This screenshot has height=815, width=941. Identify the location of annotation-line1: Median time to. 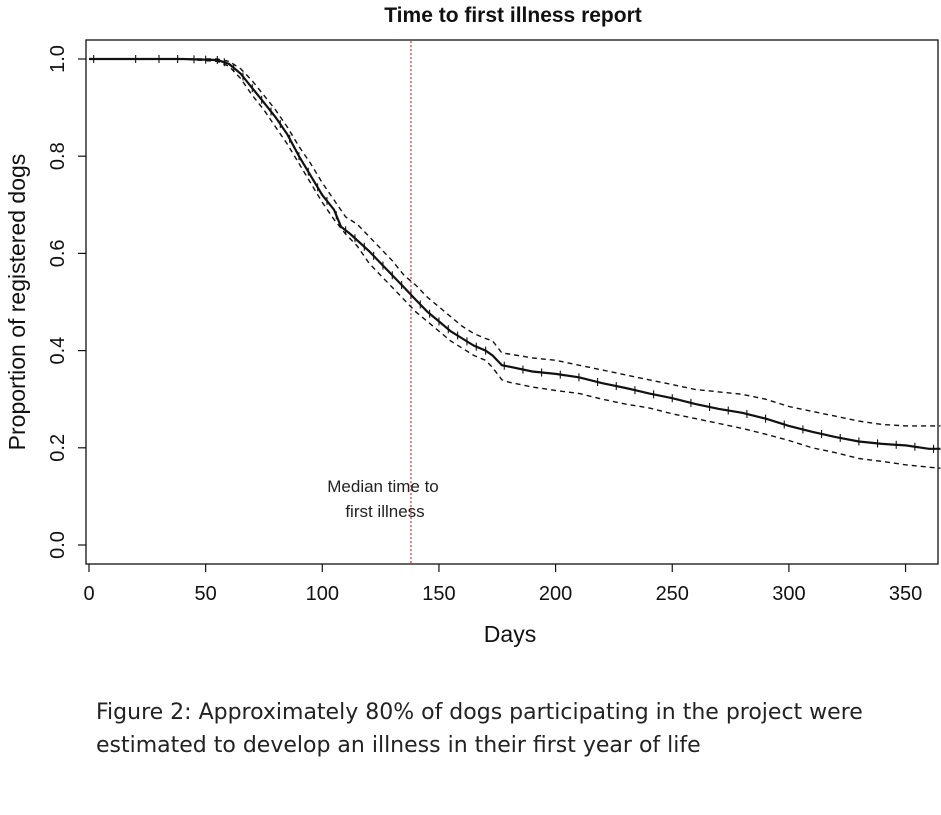
(383, 486).